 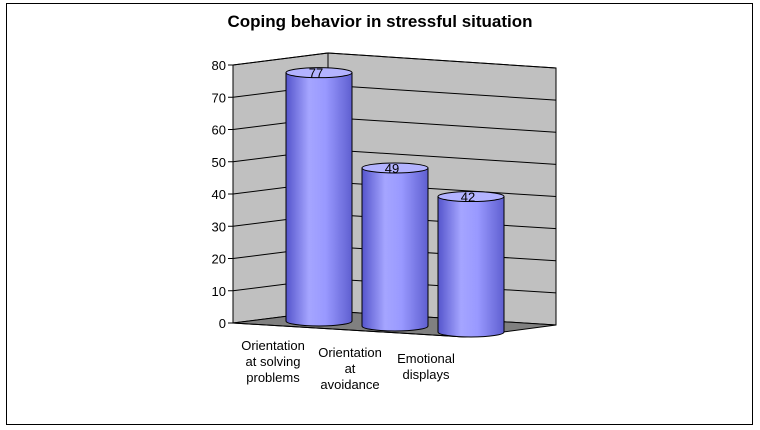 I want to click on x-axis-line, so click(x=349, y=330).